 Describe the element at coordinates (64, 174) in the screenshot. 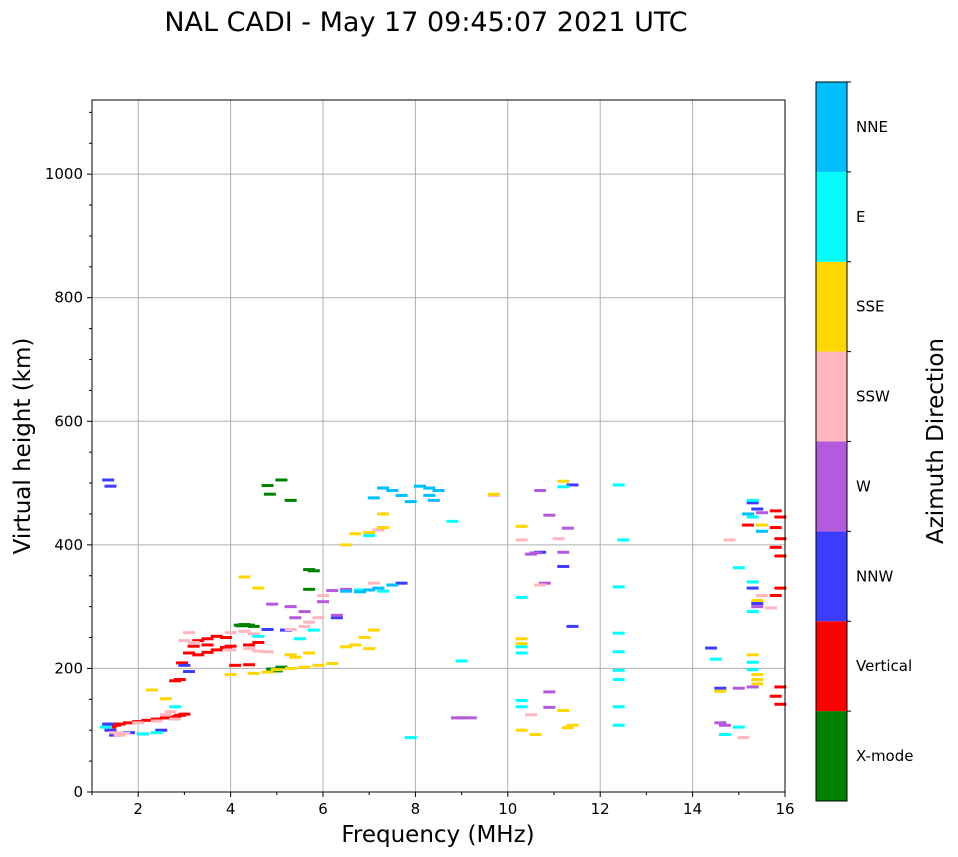

I see `y-tick-label: 1000` at that location.